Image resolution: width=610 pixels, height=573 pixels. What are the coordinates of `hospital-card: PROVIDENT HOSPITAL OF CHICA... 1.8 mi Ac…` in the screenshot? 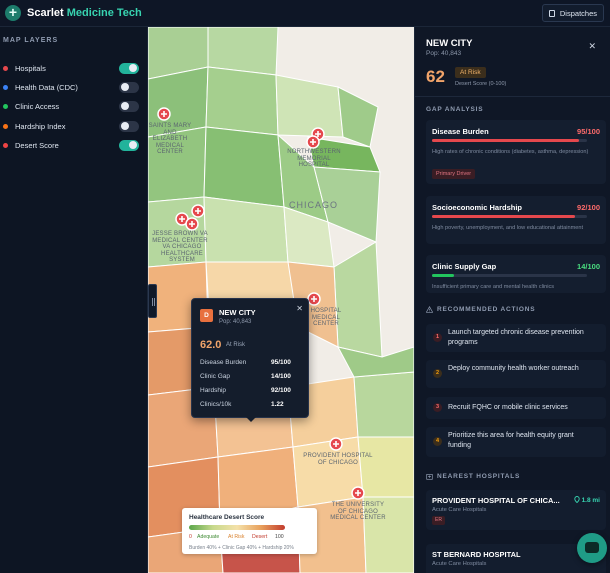 It's located at (516, 510).